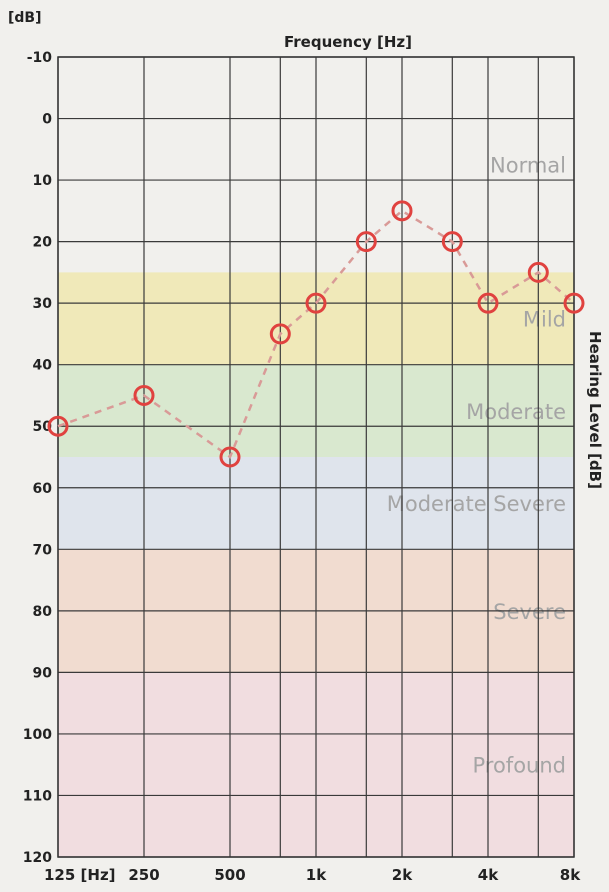 Image resolution: width=609 pixels, height=892 pixels. Describe the element at coordinates (402, 875) in the screenshot. I see `x-tick-label: 2k` at that location.